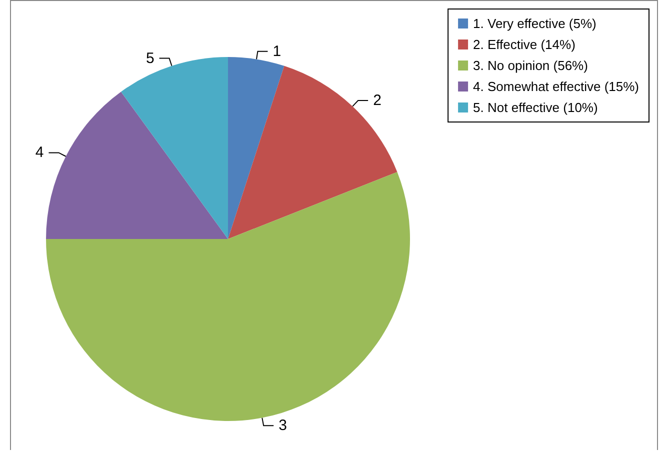 The height and width of the screenshot is (451, 660). What do you see at coordinates (530, 65) in the screenshot?
I see `legend-label: 3. No opinion (56%)` at bounding box center [530, 65].